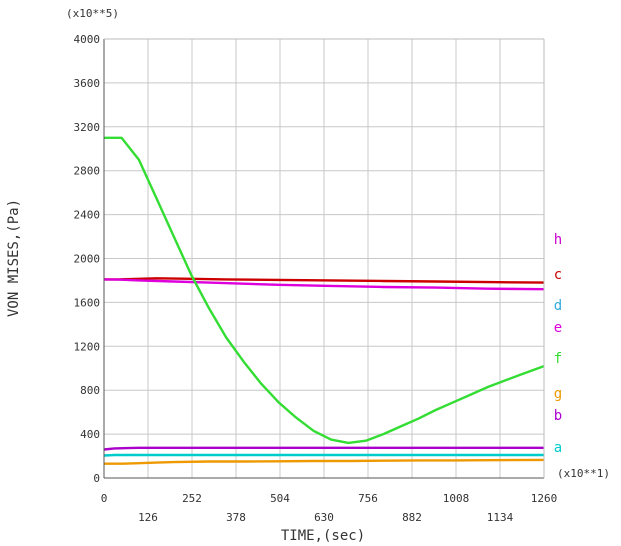 The width and height of the screenshot is (621, 546). I want to click on series-line-g, so click(324, 461).